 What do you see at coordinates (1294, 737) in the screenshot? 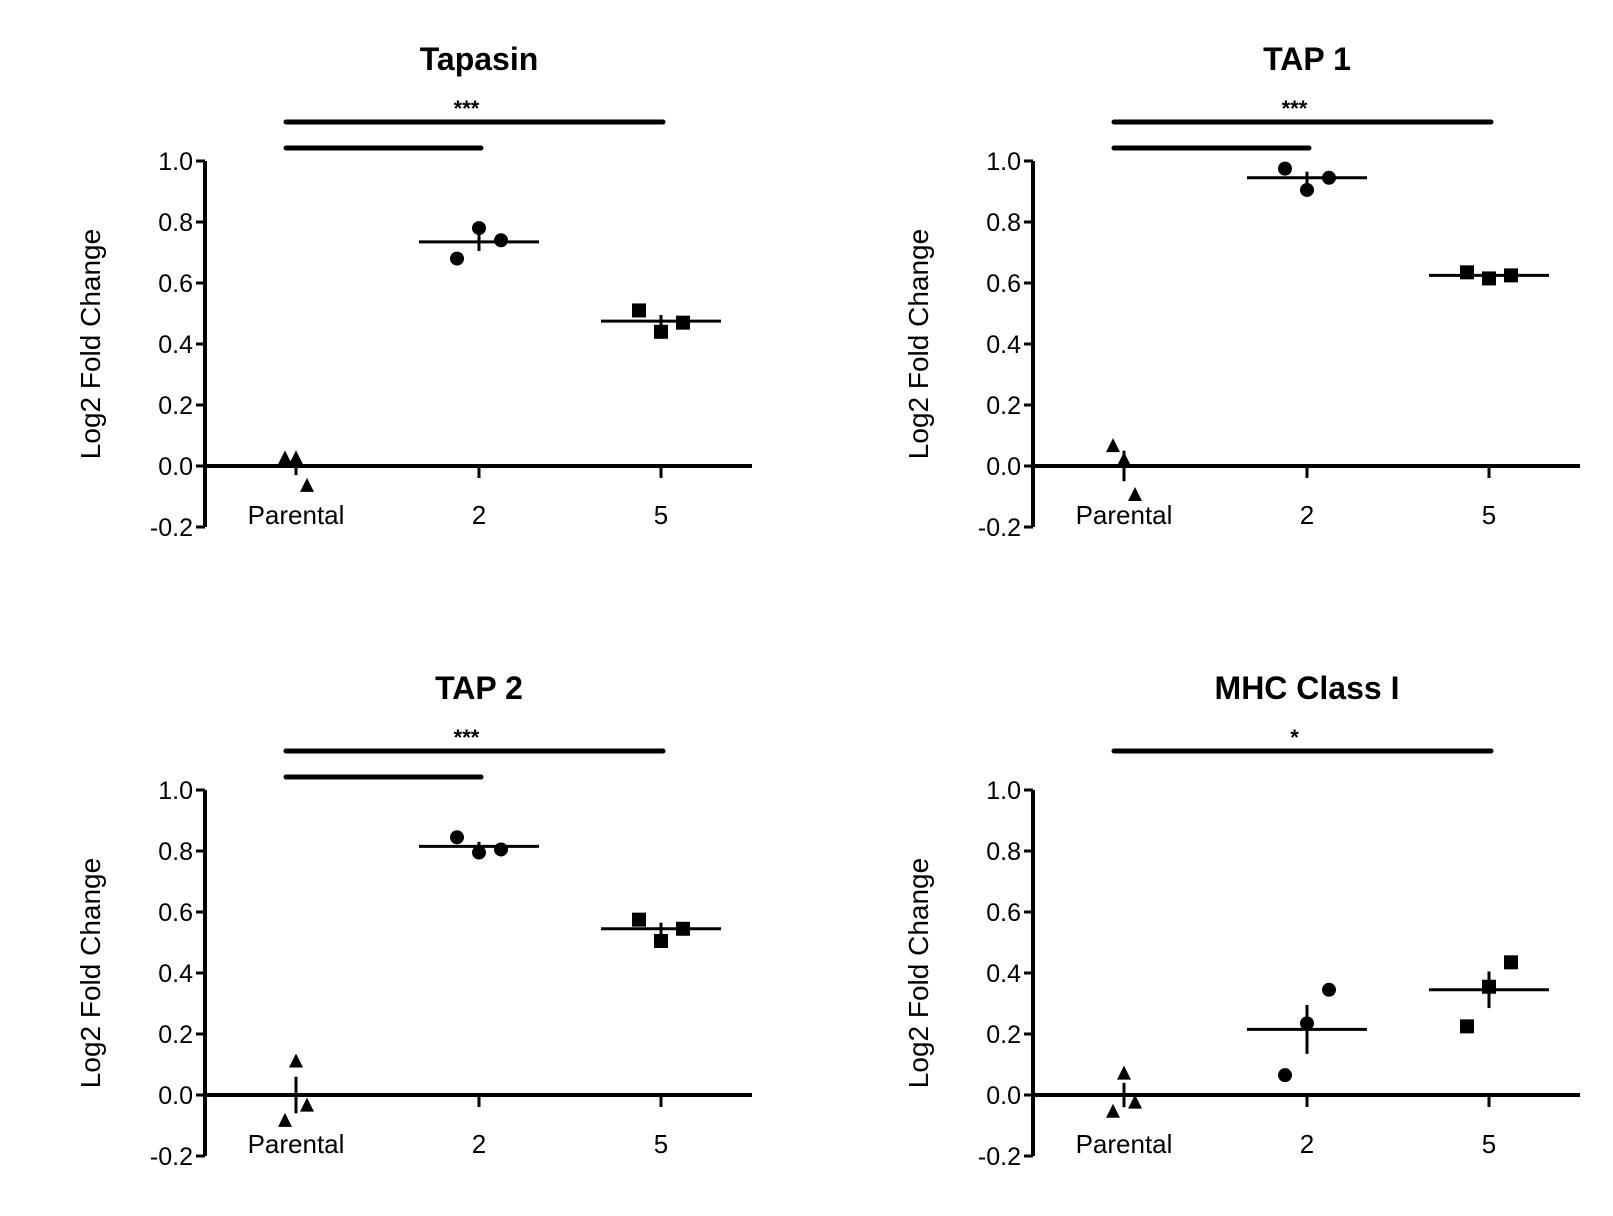
I see `significance-label: *` at bounding box center [1294, 737].